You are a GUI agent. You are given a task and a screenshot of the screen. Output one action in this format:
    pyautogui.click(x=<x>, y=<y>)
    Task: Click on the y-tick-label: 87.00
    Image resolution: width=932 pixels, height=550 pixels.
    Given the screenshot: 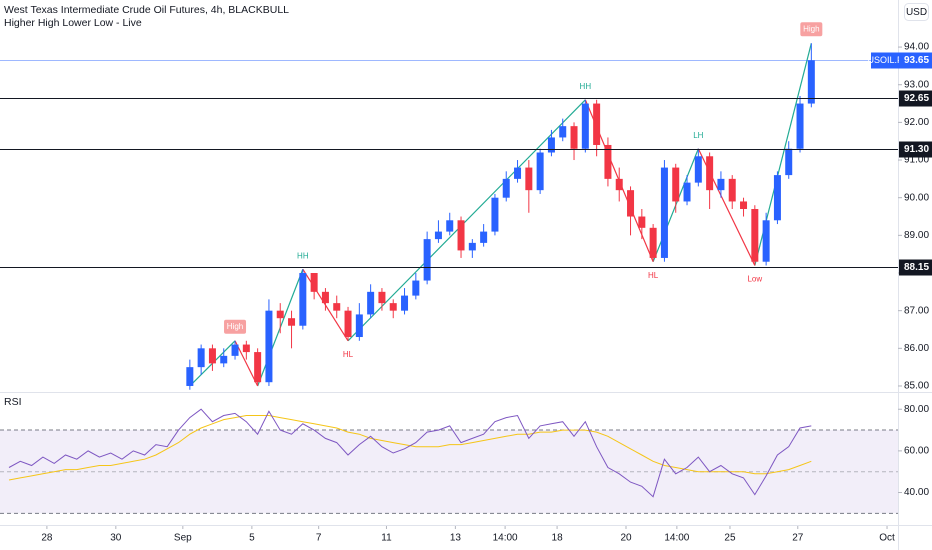 What is the action you would take?
    pyautogui.click(x=916, y=310)
    